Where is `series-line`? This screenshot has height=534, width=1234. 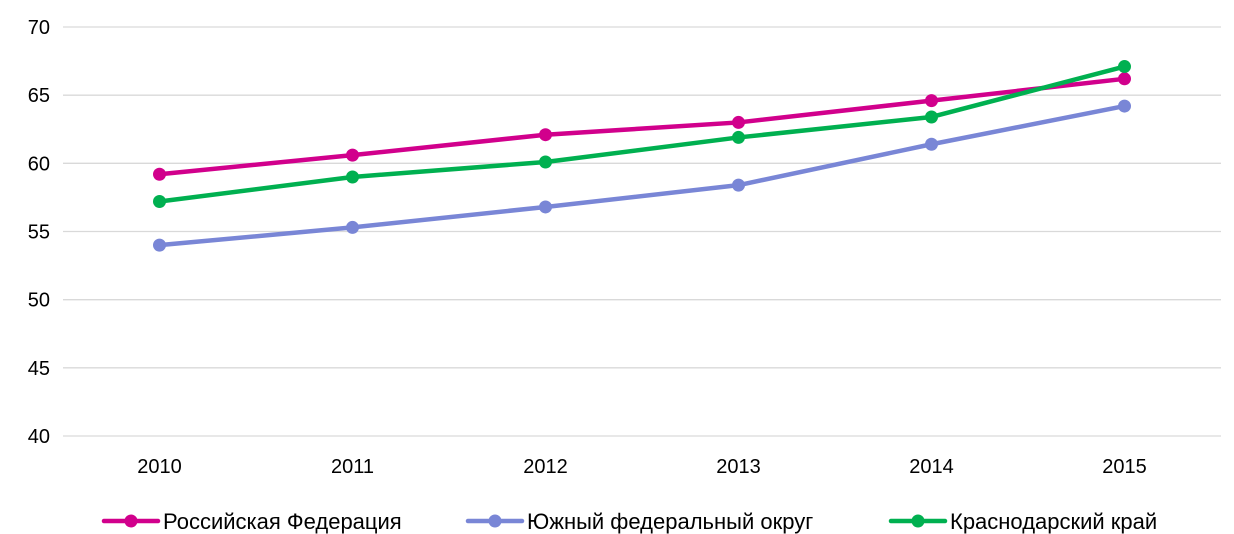 series-line is located at coordinates (642, 126).